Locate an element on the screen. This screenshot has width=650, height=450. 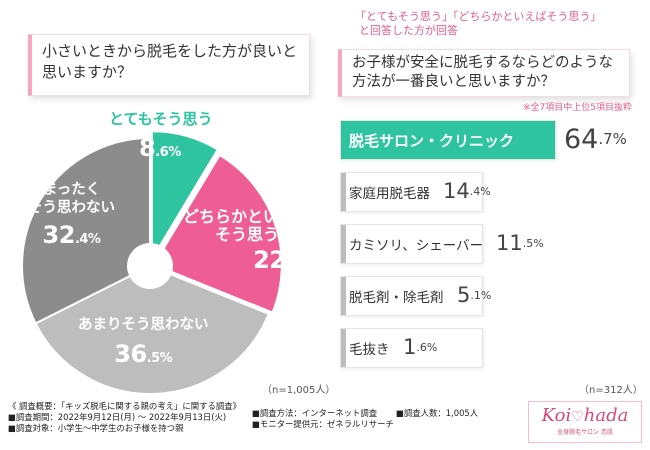
top-note-line2: と回答した方が回答 is located at coordinates (408, 30).